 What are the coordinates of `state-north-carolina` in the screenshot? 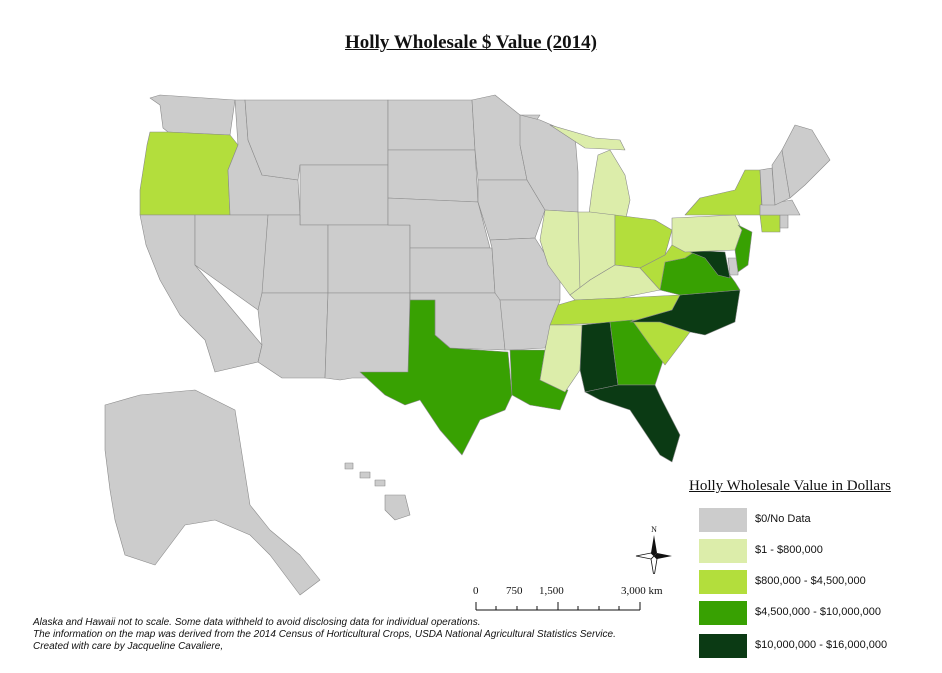 It's located at (685, 312).